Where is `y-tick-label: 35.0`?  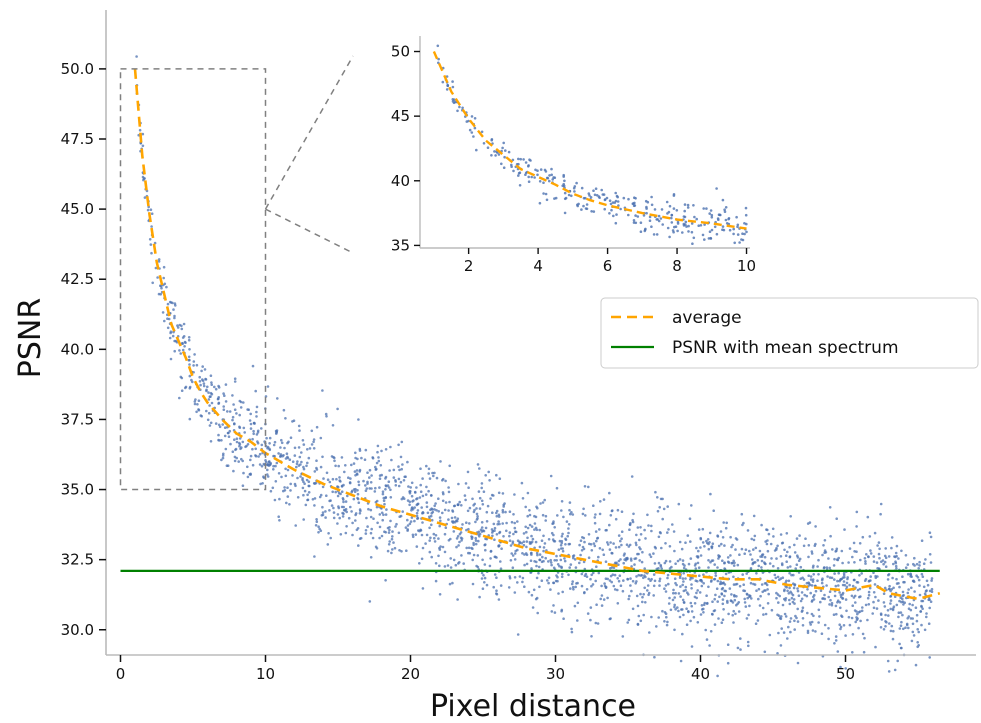 y-tick-label: 35.0 is located at coordinates (77, 490).